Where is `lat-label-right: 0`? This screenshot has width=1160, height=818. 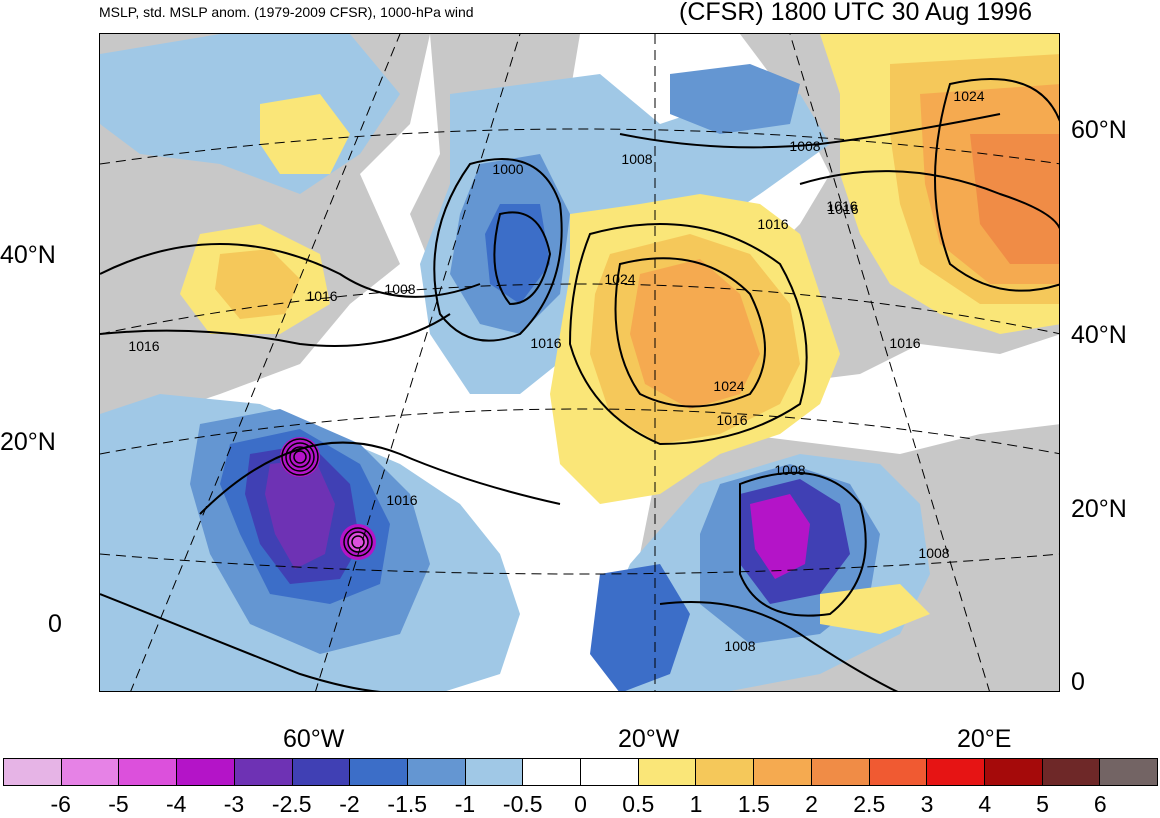
lat-label-right: 0 is located at coordinates (1078, 682).